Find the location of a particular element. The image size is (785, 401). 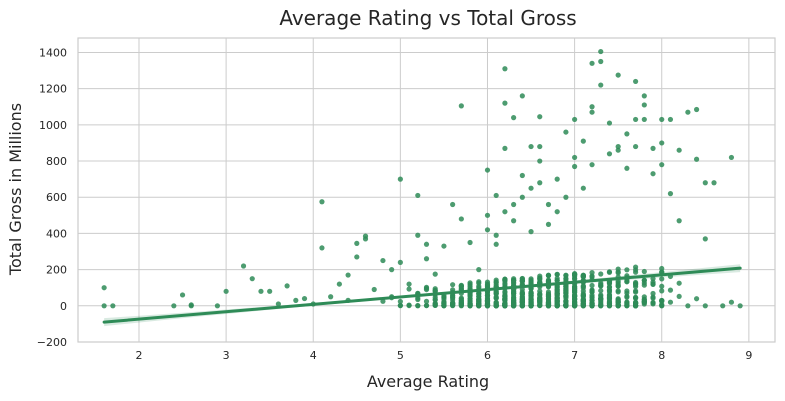

y-tick-label: 1200 is located at coordinates (53, 89).